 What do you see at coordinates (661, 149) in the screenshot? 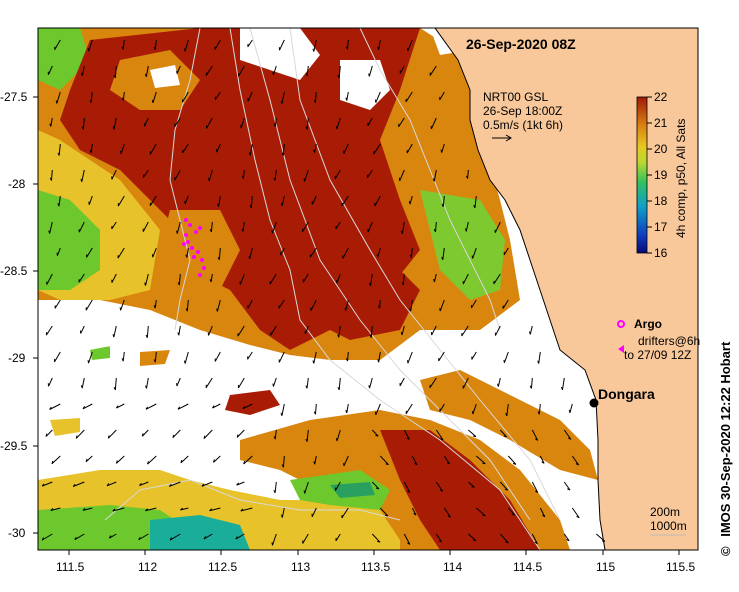
I see `colorbar-tick-20: 20` at bounding box center [661, 149].